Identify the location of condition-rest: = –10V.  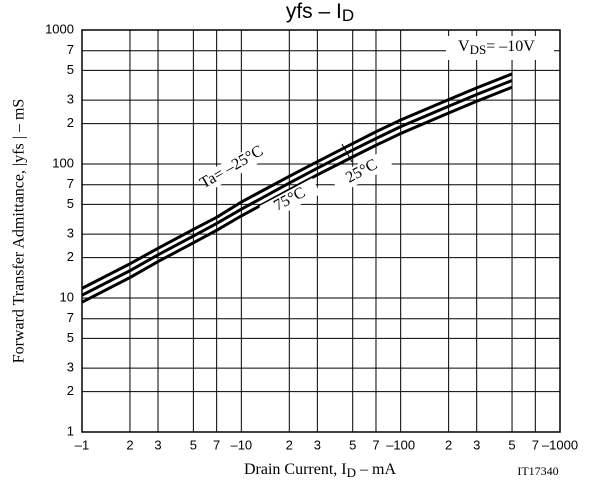
(510, 46).